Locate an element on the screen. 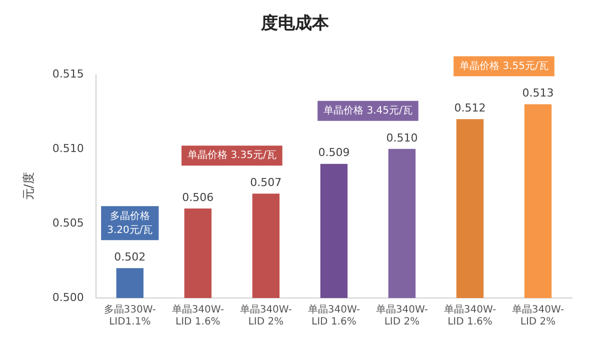 The height and width of the screenshot is (342, 600). annotation: 单晶价格 3.35元/瓦 is located at coordinates (232, 155).